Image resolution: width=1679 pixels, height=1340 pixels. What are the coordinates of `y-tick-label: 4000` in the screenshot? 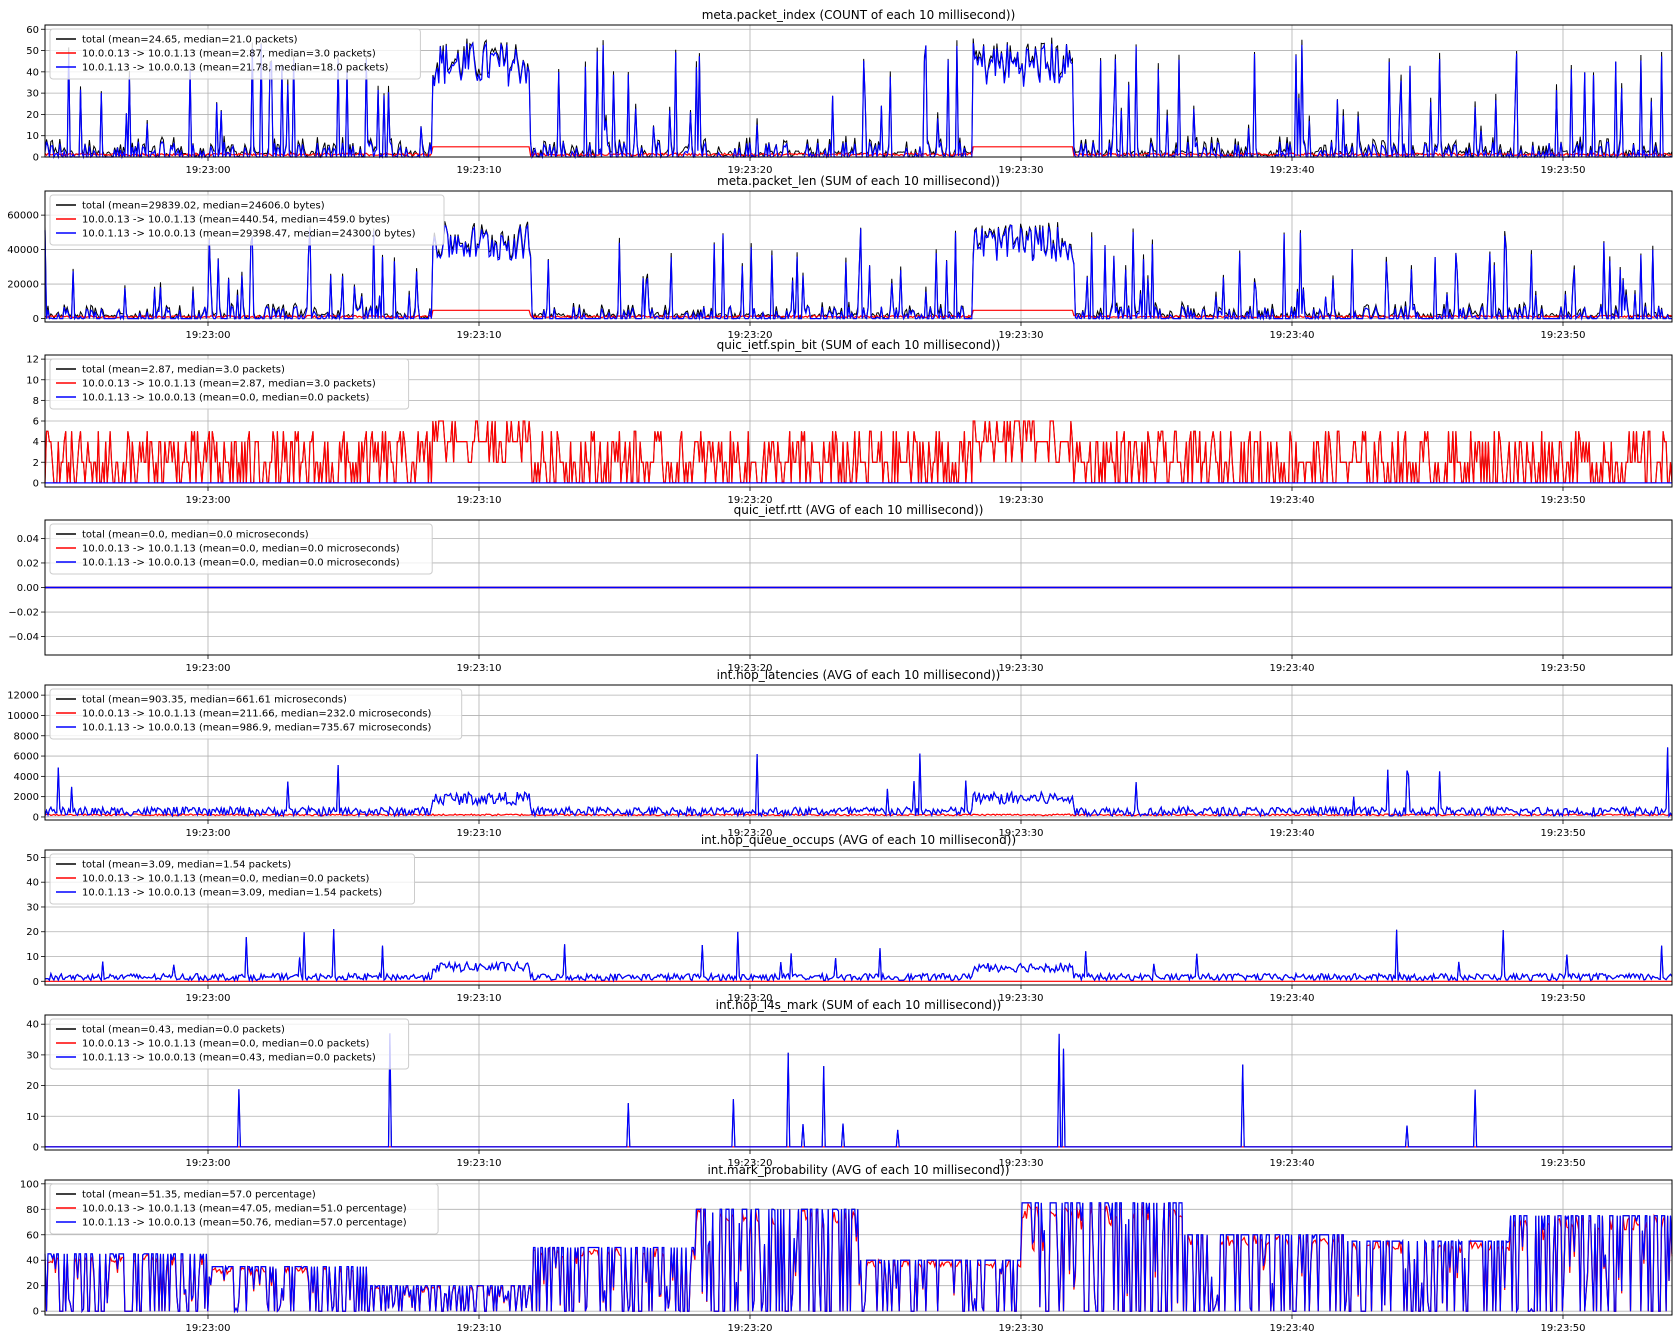 It's located at (26, 777).